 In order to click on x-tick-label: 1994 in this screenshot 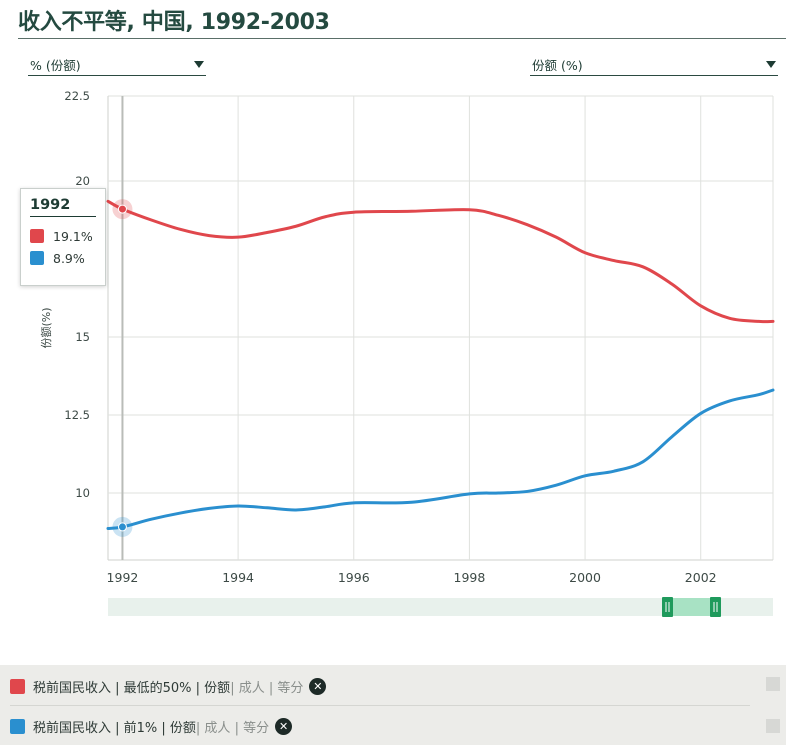, I will do `click(238, 577)`.